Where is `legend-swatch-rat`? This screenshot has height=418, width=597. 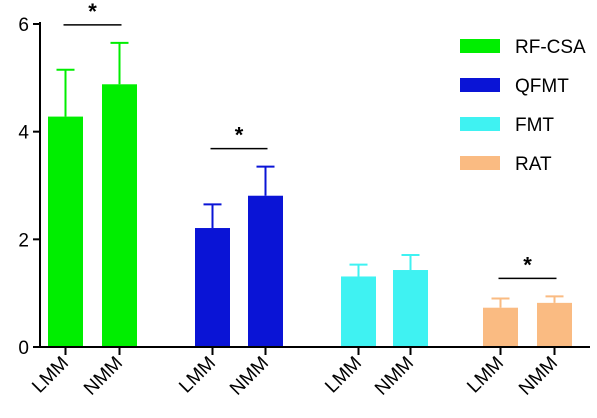 legend-swatch-rat is located at coordinates (480, 163).